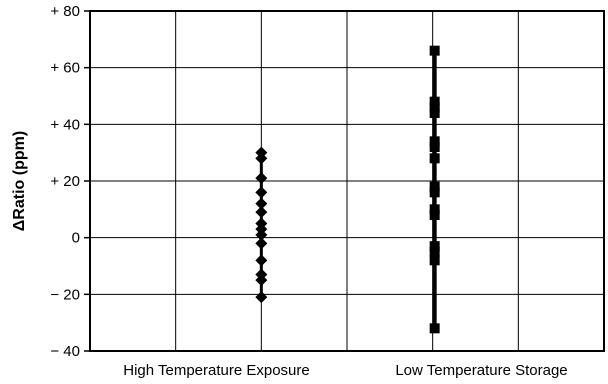  What do you see at coordinates (261, 225) in the screenshot?
I see `series-high-temperature-exposure` at bounding box center [261, 225].